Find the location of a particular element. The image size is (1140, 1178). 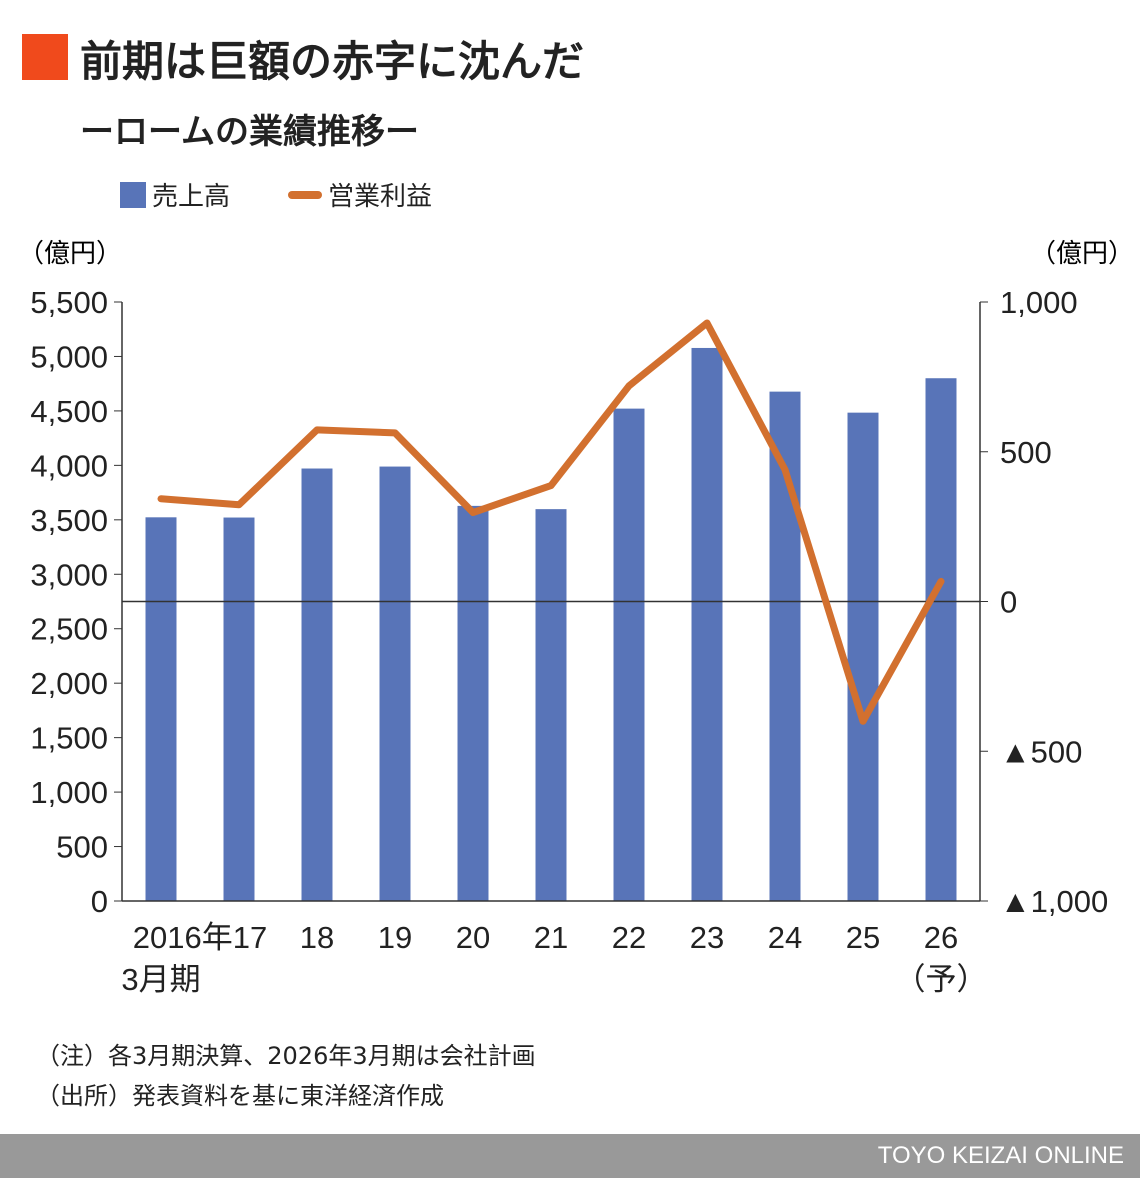

x-tick-label: 24 is located at coordinates (785, 937).